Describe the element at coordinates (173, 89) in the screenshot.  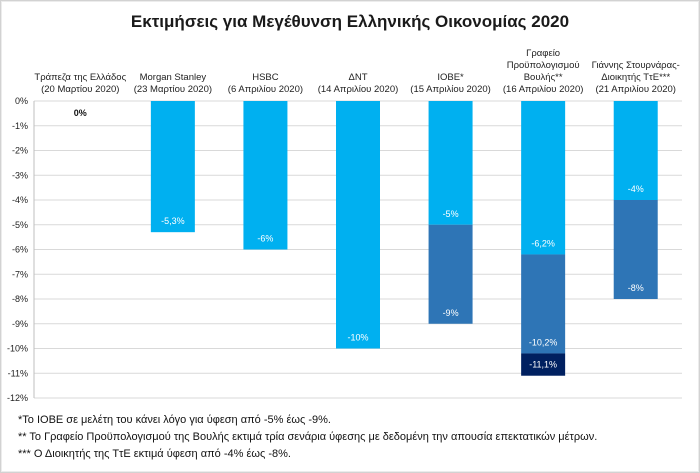
I see `category-label: (23 Μαρτίου 2020)` at that location.